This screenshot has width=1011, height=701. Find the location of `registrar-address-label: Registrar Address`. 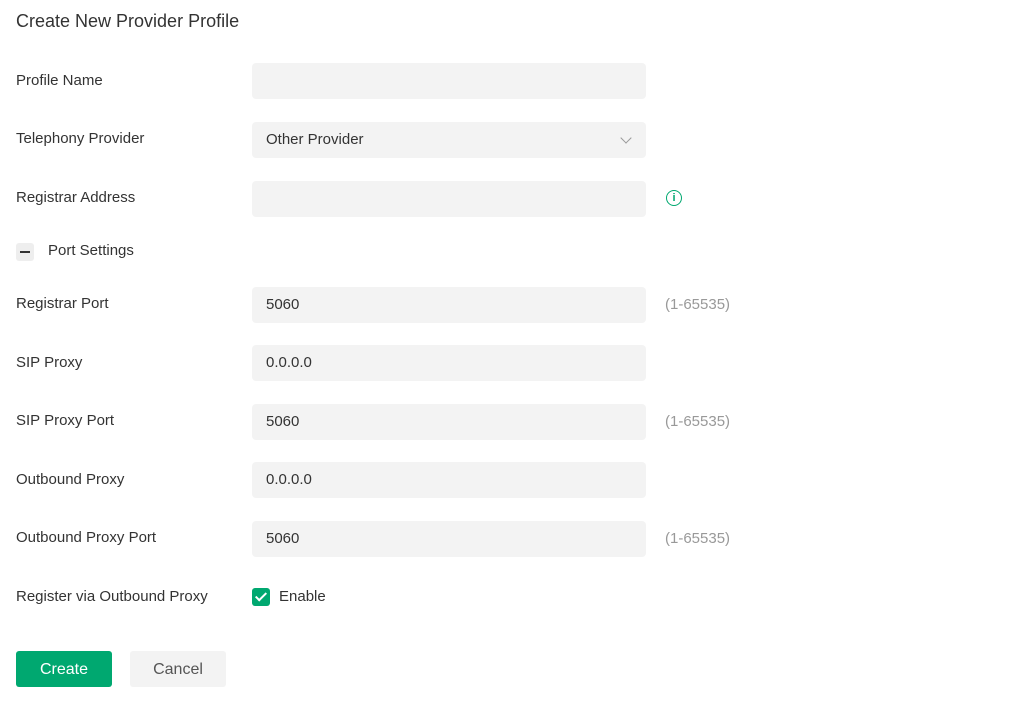

registrar-address-label: Registrar Address is located at coordinates (76, 197).